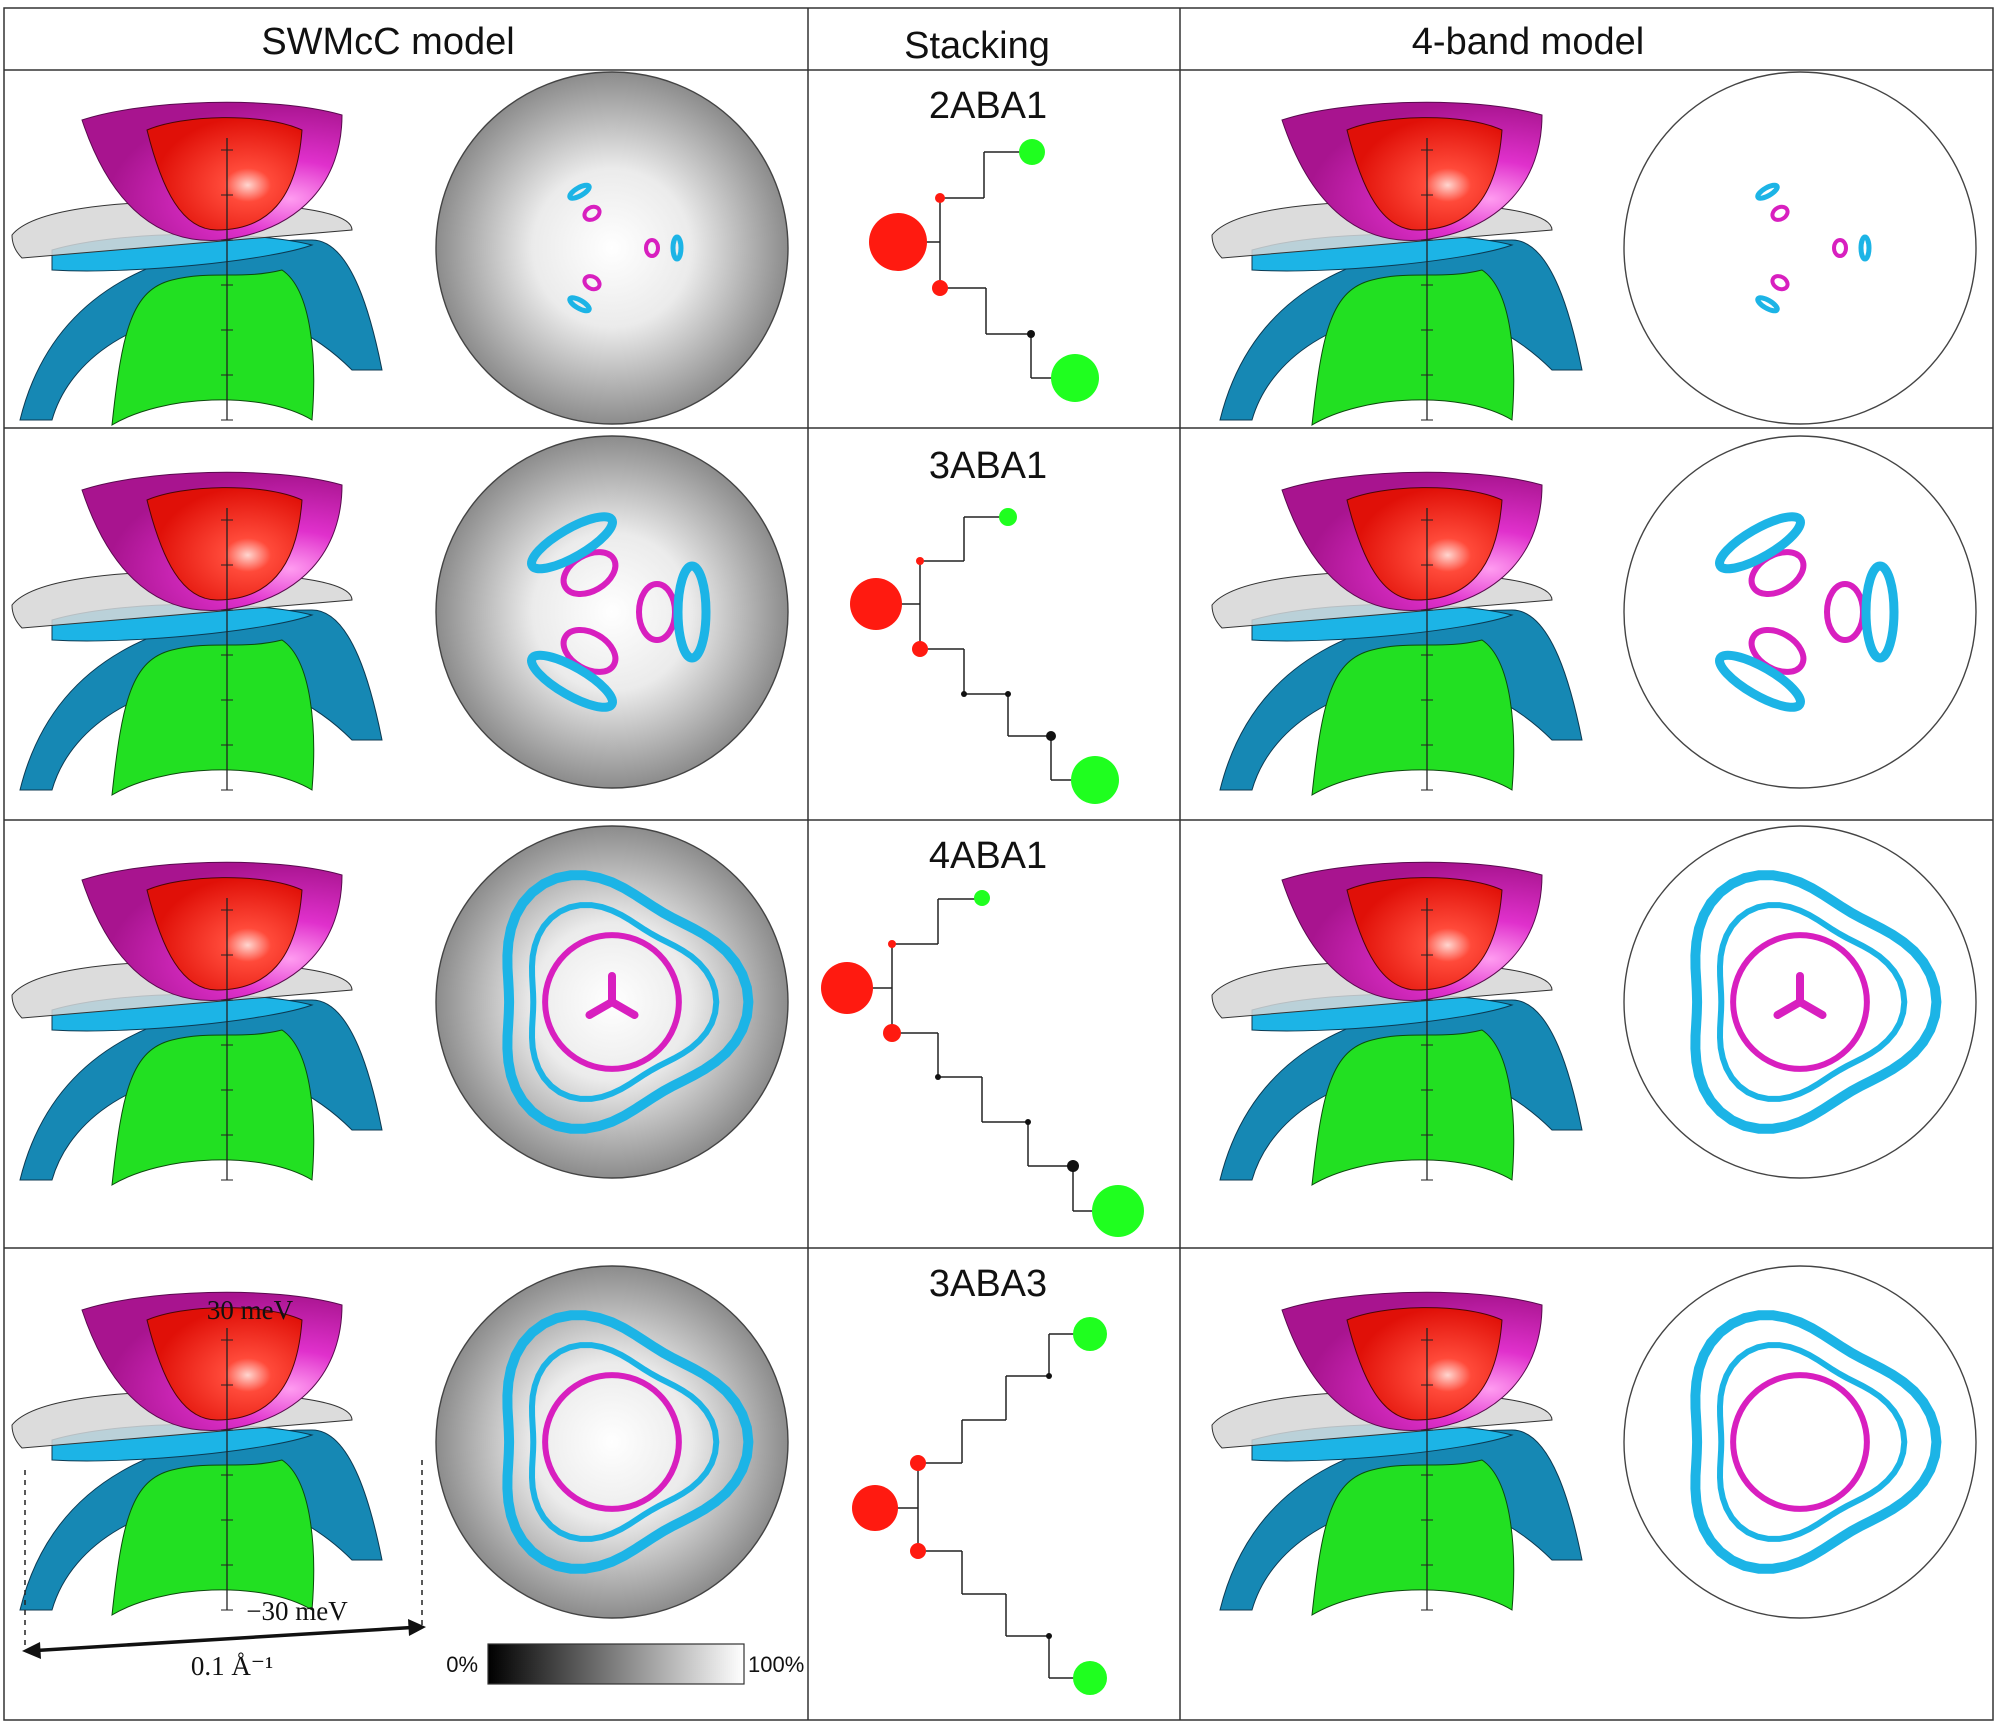  I want to click on scale-arrowhead-left, so click(31, 1650).